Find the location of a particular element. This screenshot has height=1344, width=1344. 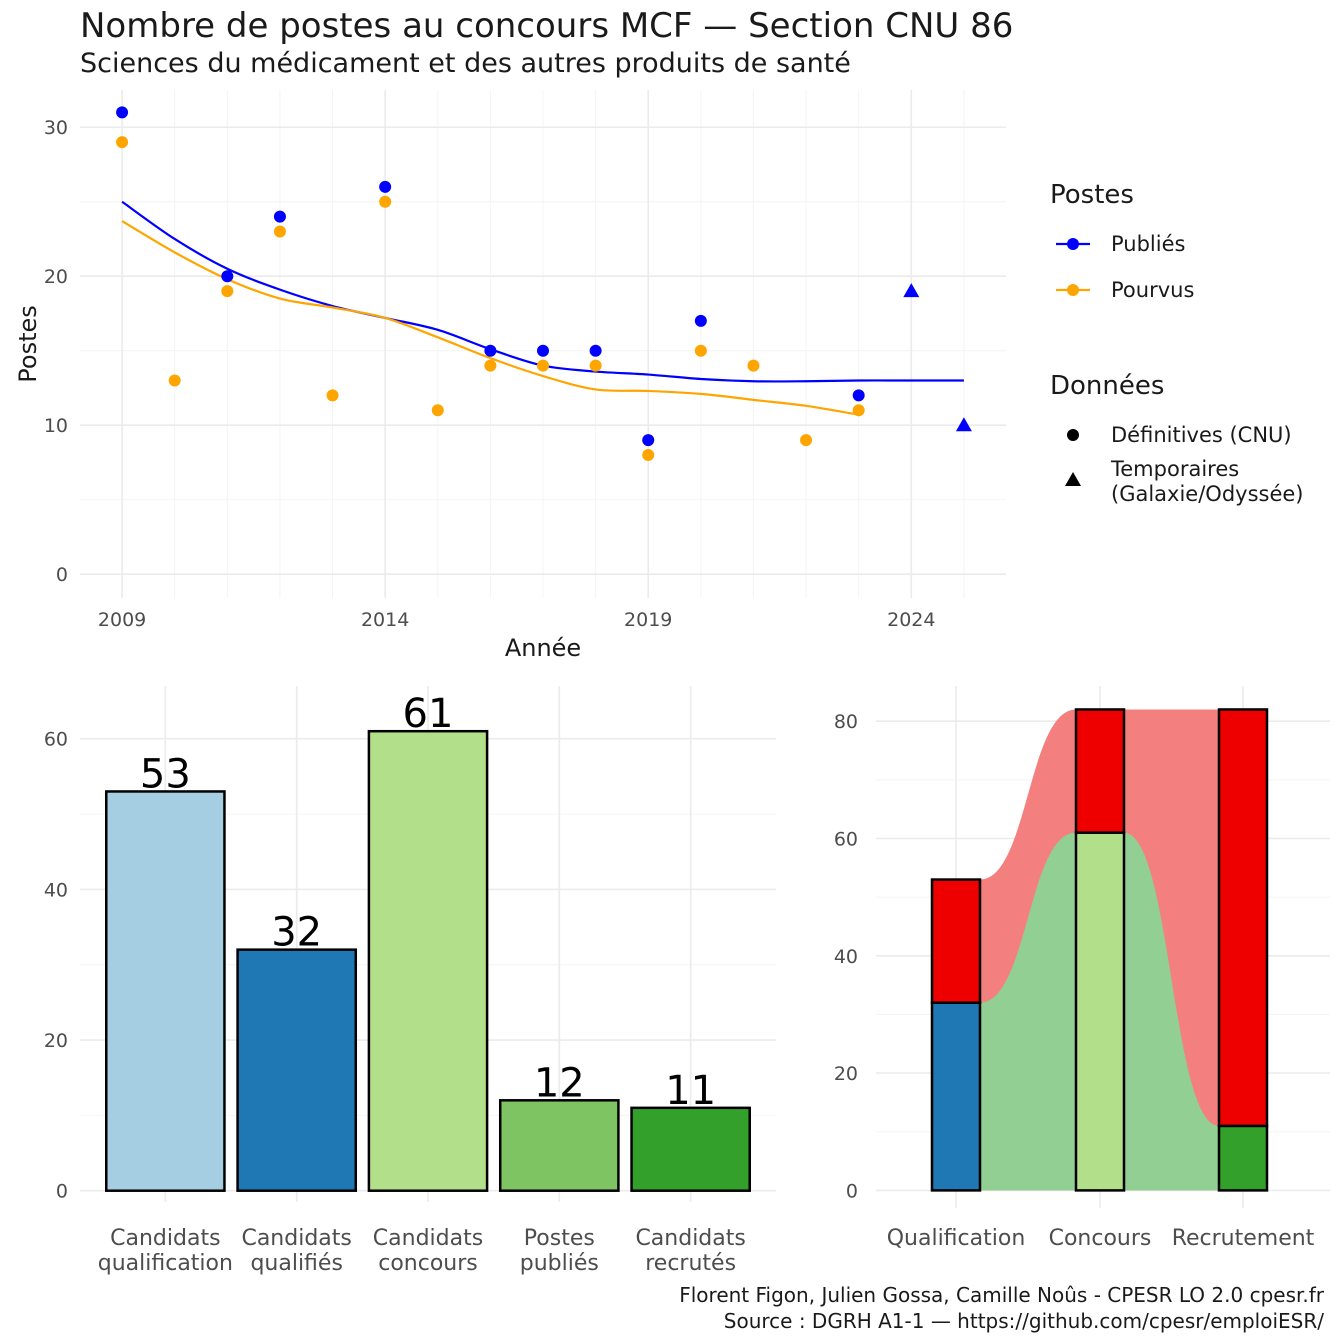

y-axis-title: Postes is located at coordinates (28, 343).